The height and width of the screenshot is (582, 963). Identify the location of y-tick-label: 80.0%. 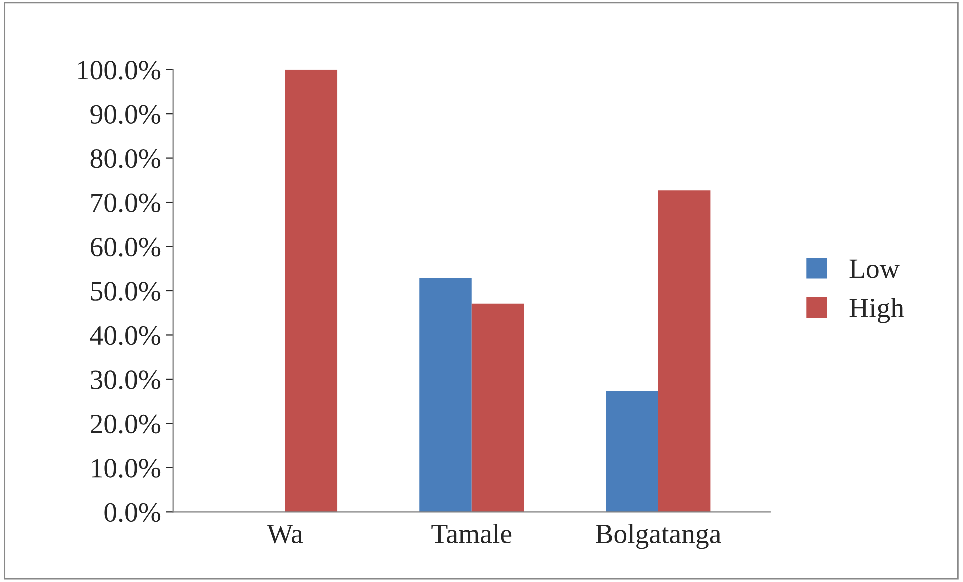
(125, 158).